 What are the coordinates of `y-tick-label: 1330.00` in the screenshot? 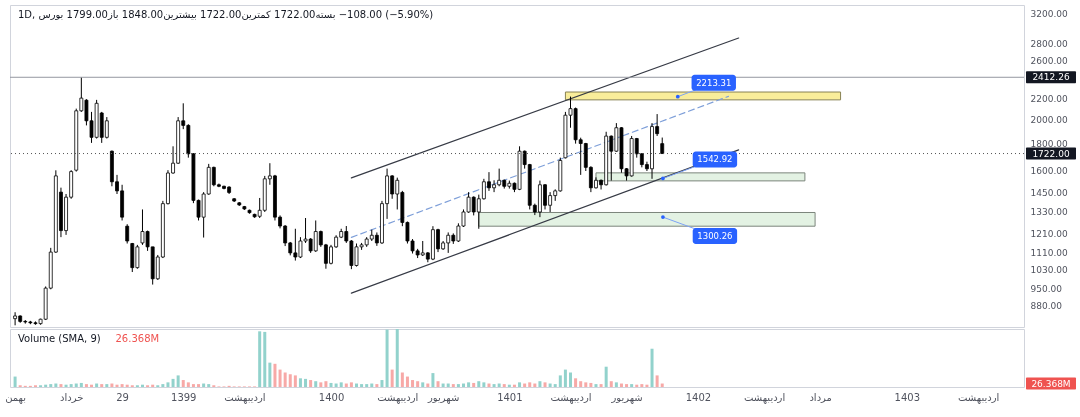 It's located at (1049, 212).